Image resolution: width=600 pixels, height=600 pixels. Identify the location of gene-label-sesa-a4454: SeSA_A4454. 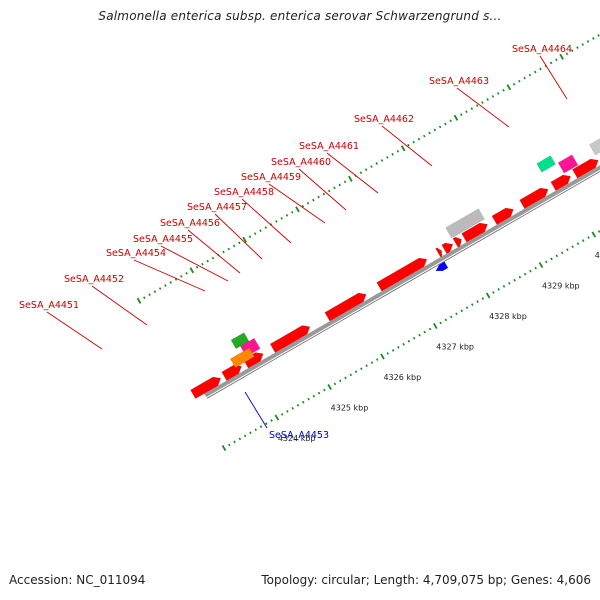
(136, 253).